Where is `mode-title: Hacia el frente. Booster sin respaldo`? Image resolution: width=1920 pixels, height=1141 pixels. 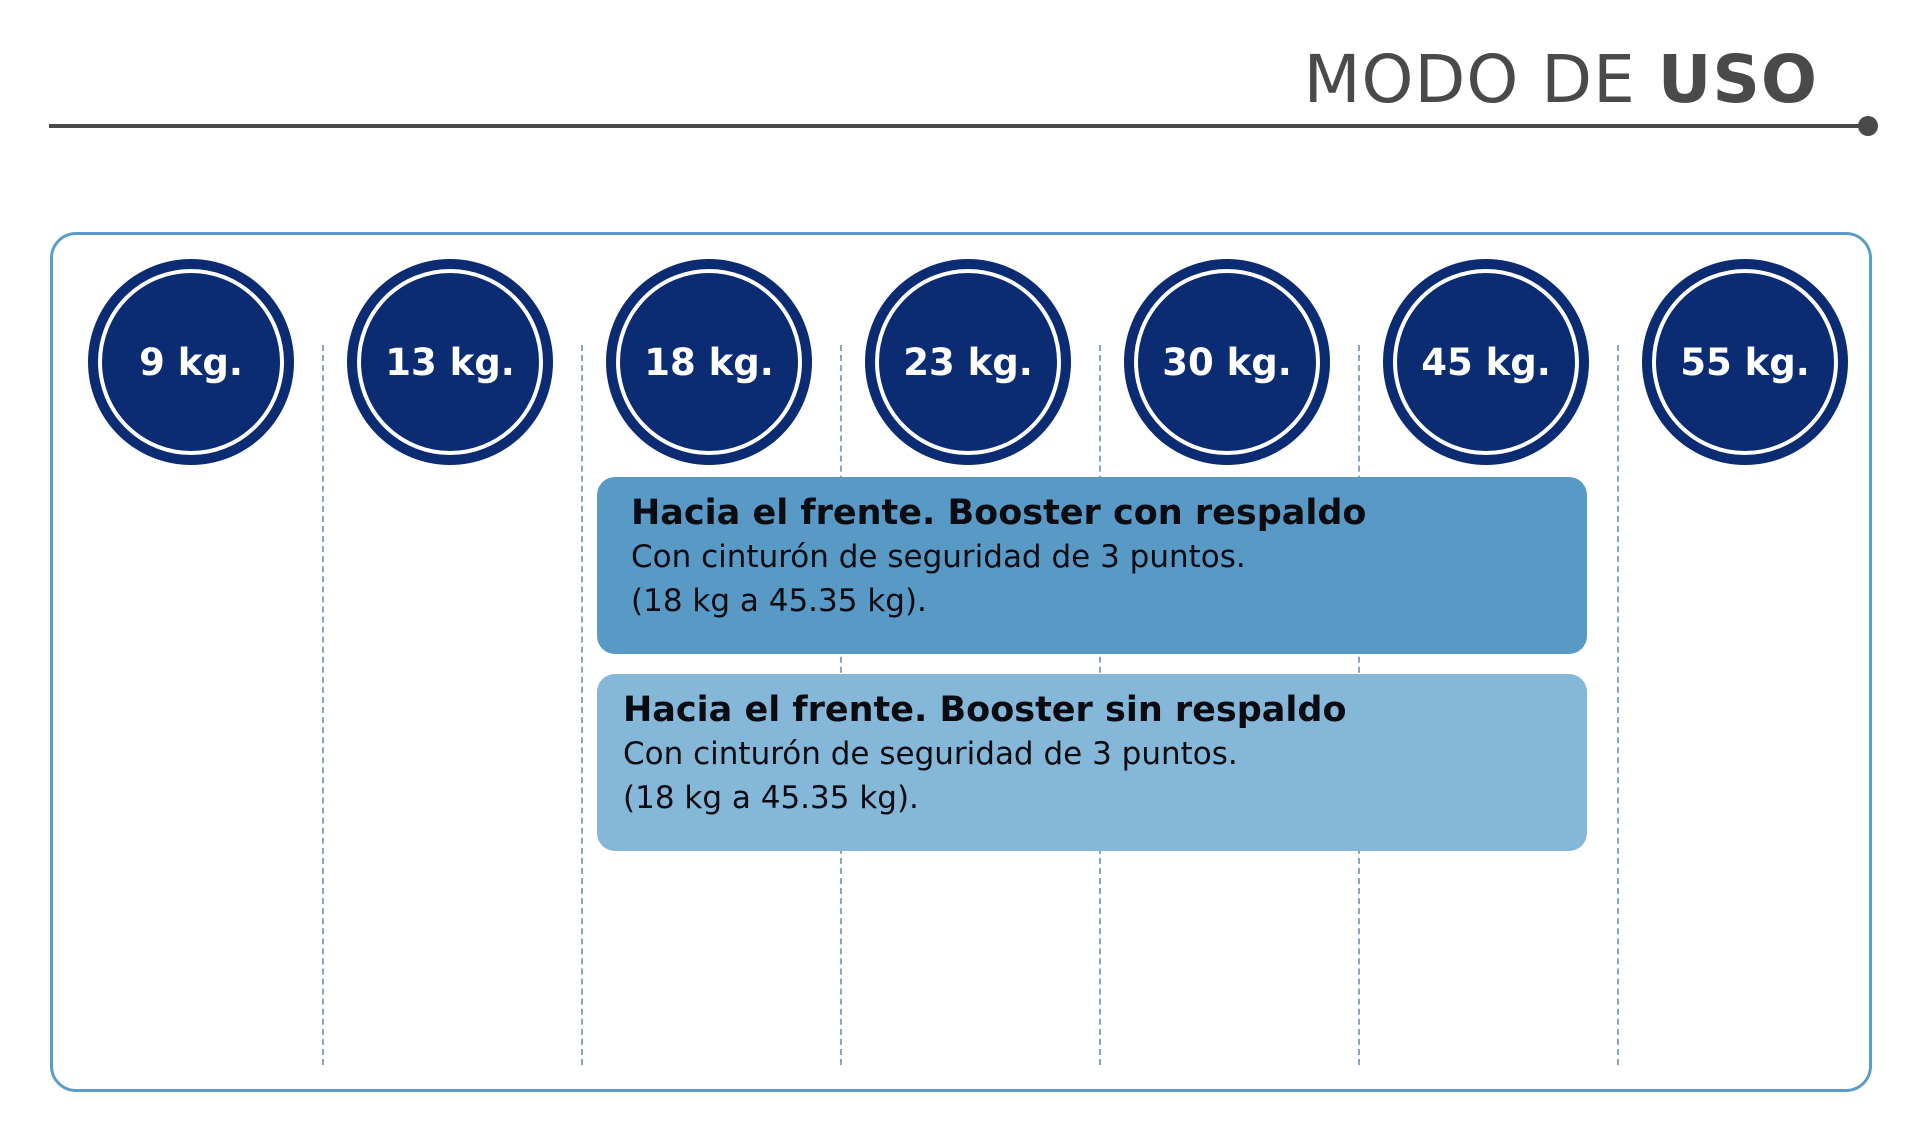
mode-title: Hacia el frente. Booster sin respaldo is located at coordinates (985, 710).